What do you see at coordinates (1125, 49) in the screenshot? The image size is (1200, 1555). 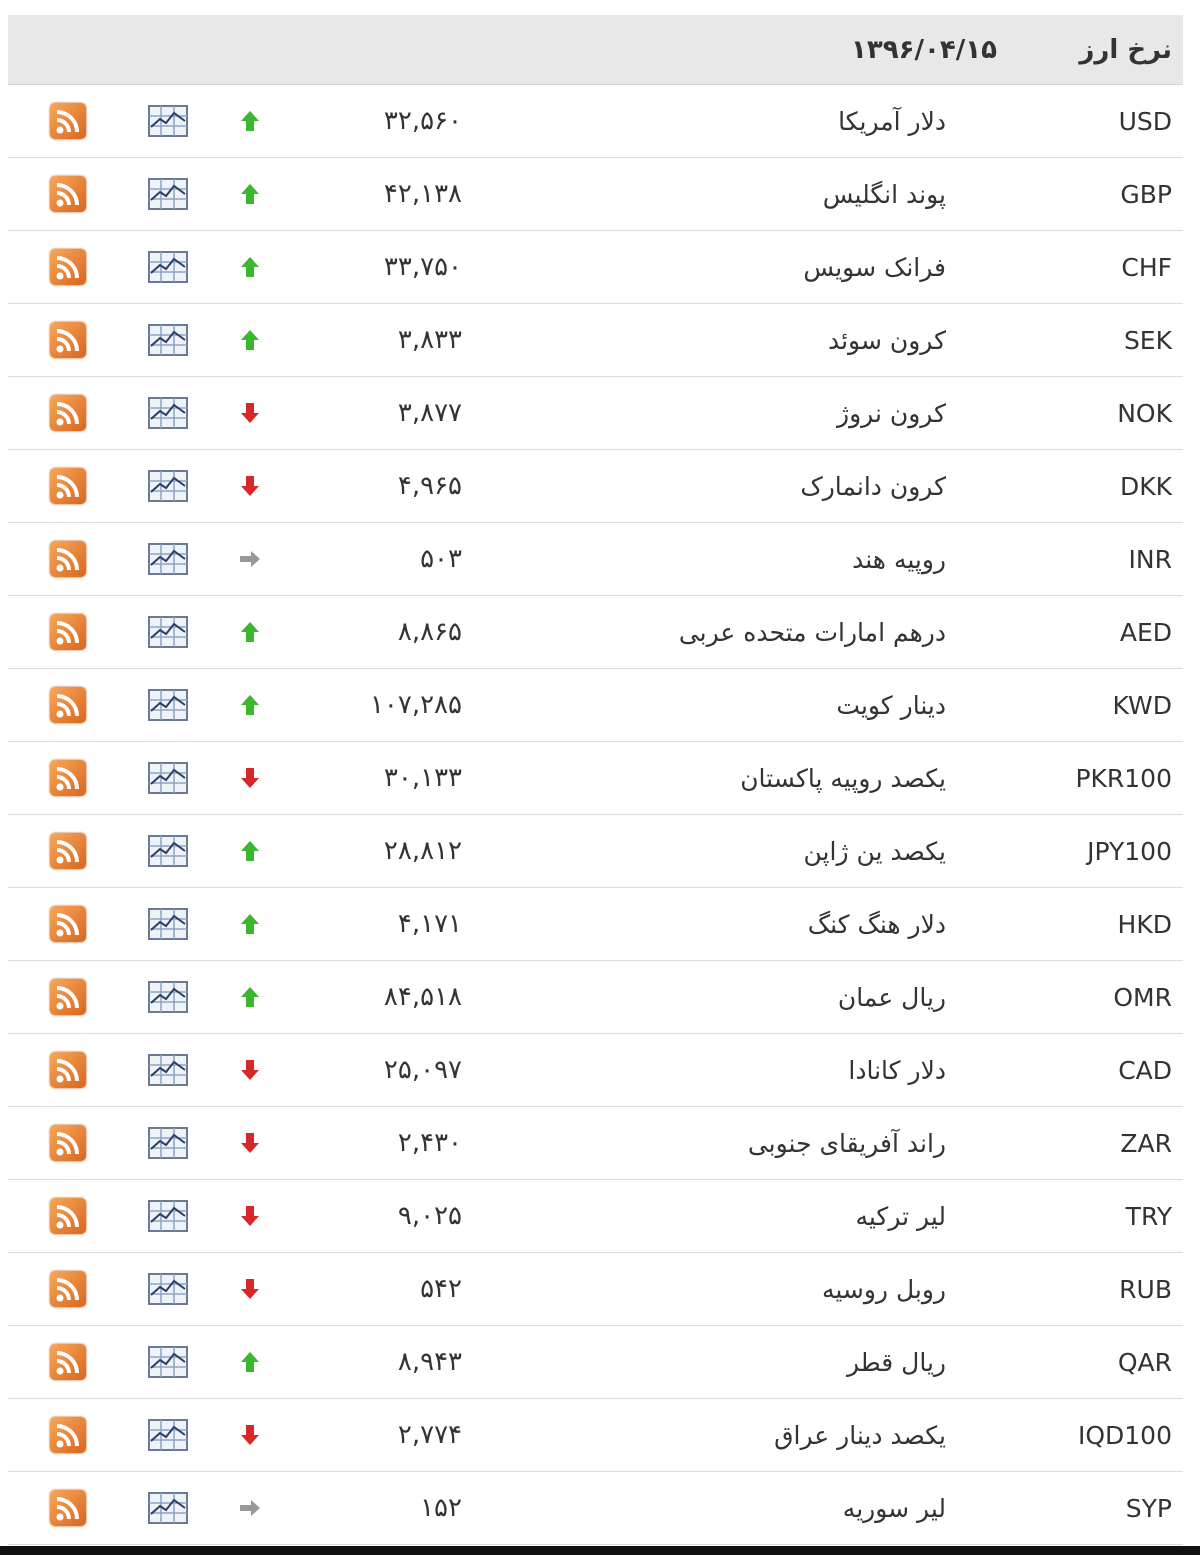 I see `header-title: نرخ ارز` at bounding box center [1125, 49].